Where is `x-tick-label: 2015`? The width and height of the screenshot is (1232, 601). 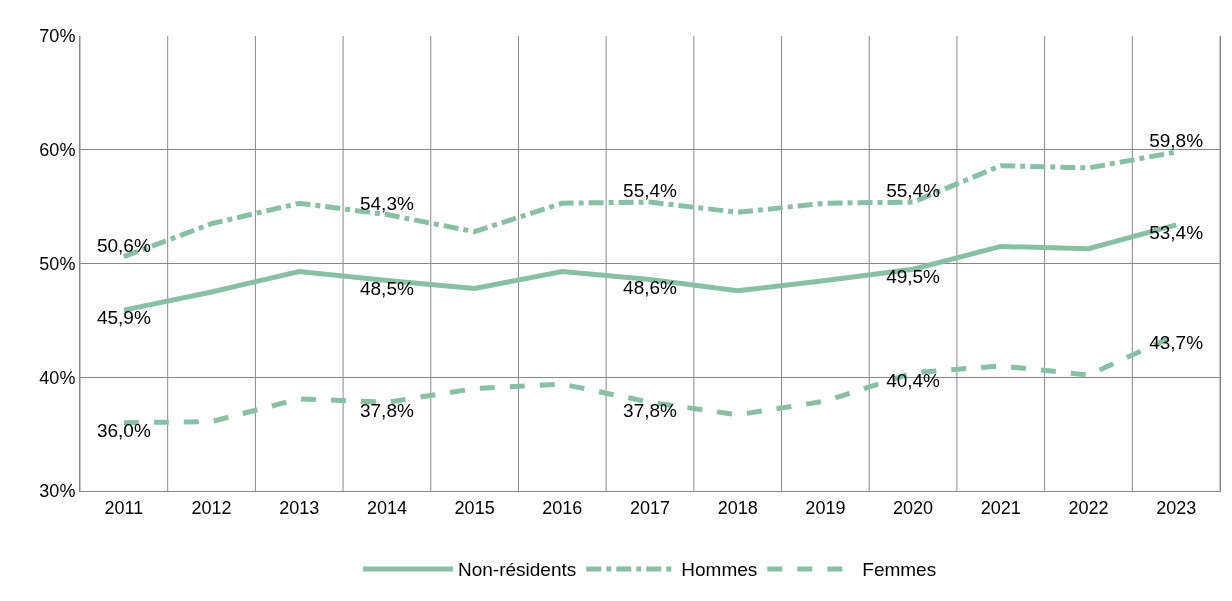 x-tick-label: 2015 is located at coordinates (474, 507).